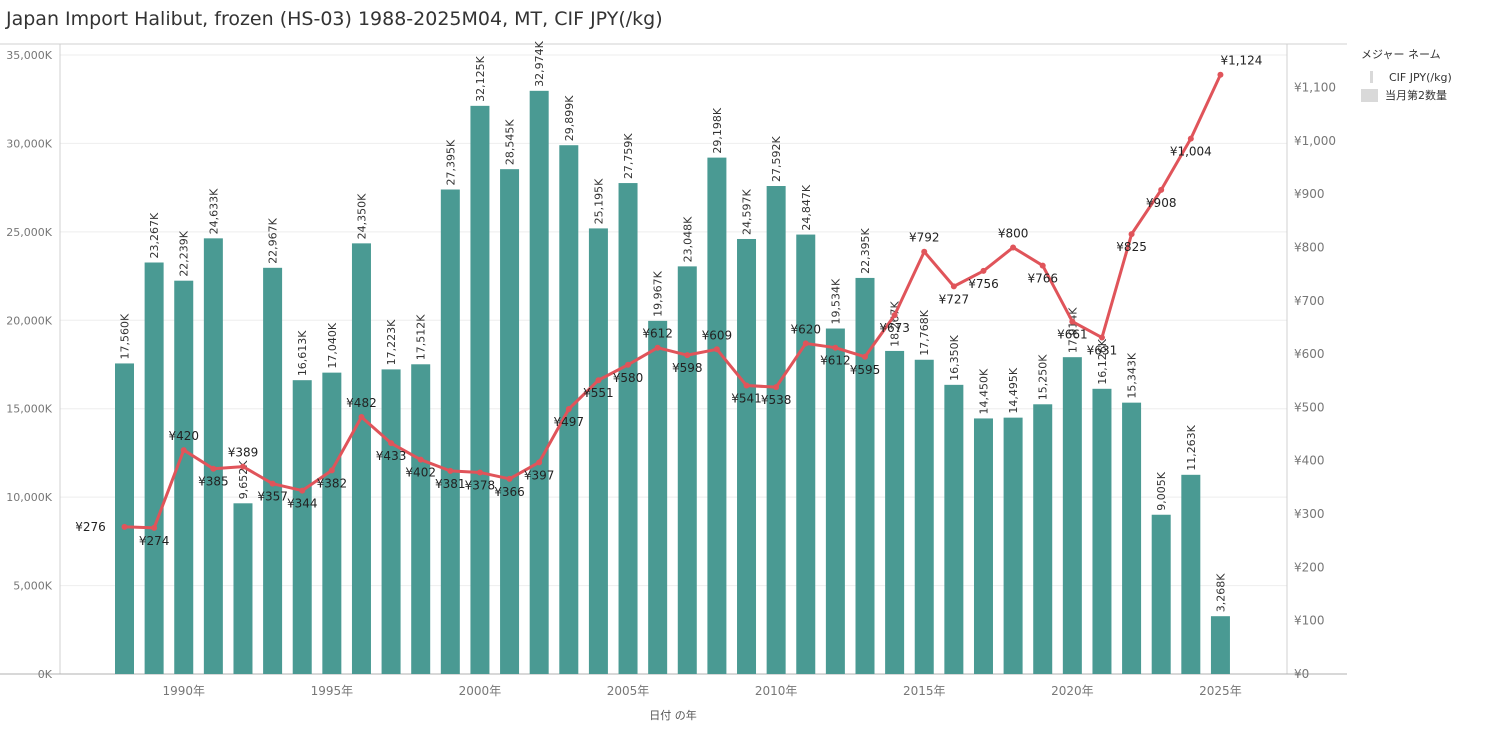 The height and width of the screenshot is (732, 1499). What do you see at coordinates (1309, 621) in the screenshot?
I see `y-right-tick-label: ¥100` at bounding box center [1309, 621].